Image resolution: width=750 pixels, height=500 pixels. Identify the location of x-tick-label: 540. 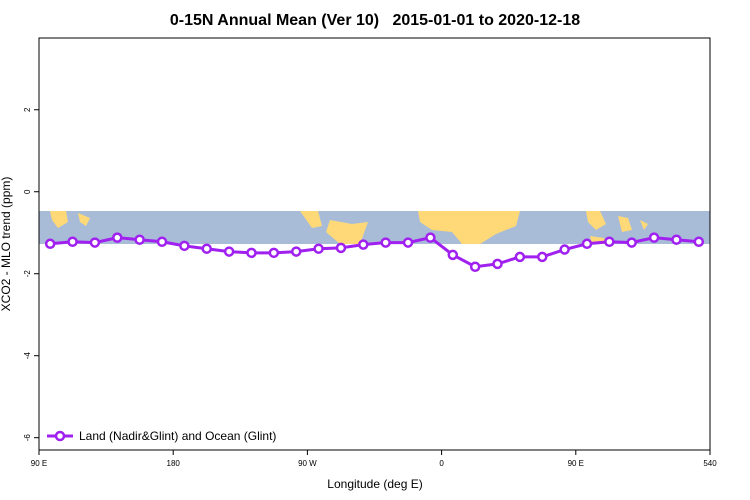
(710, 463).